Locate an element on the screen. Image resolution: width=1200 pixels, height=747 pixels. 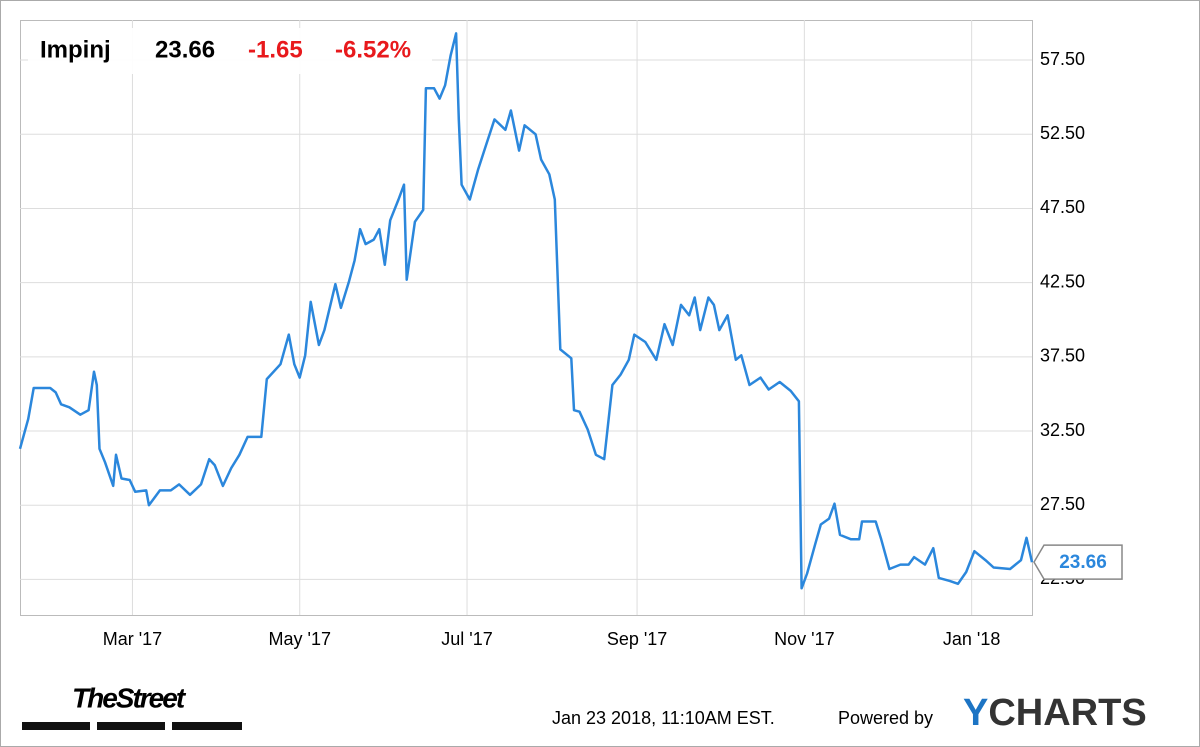
source-logo: TheStreet is located at coordinates (129, 697).